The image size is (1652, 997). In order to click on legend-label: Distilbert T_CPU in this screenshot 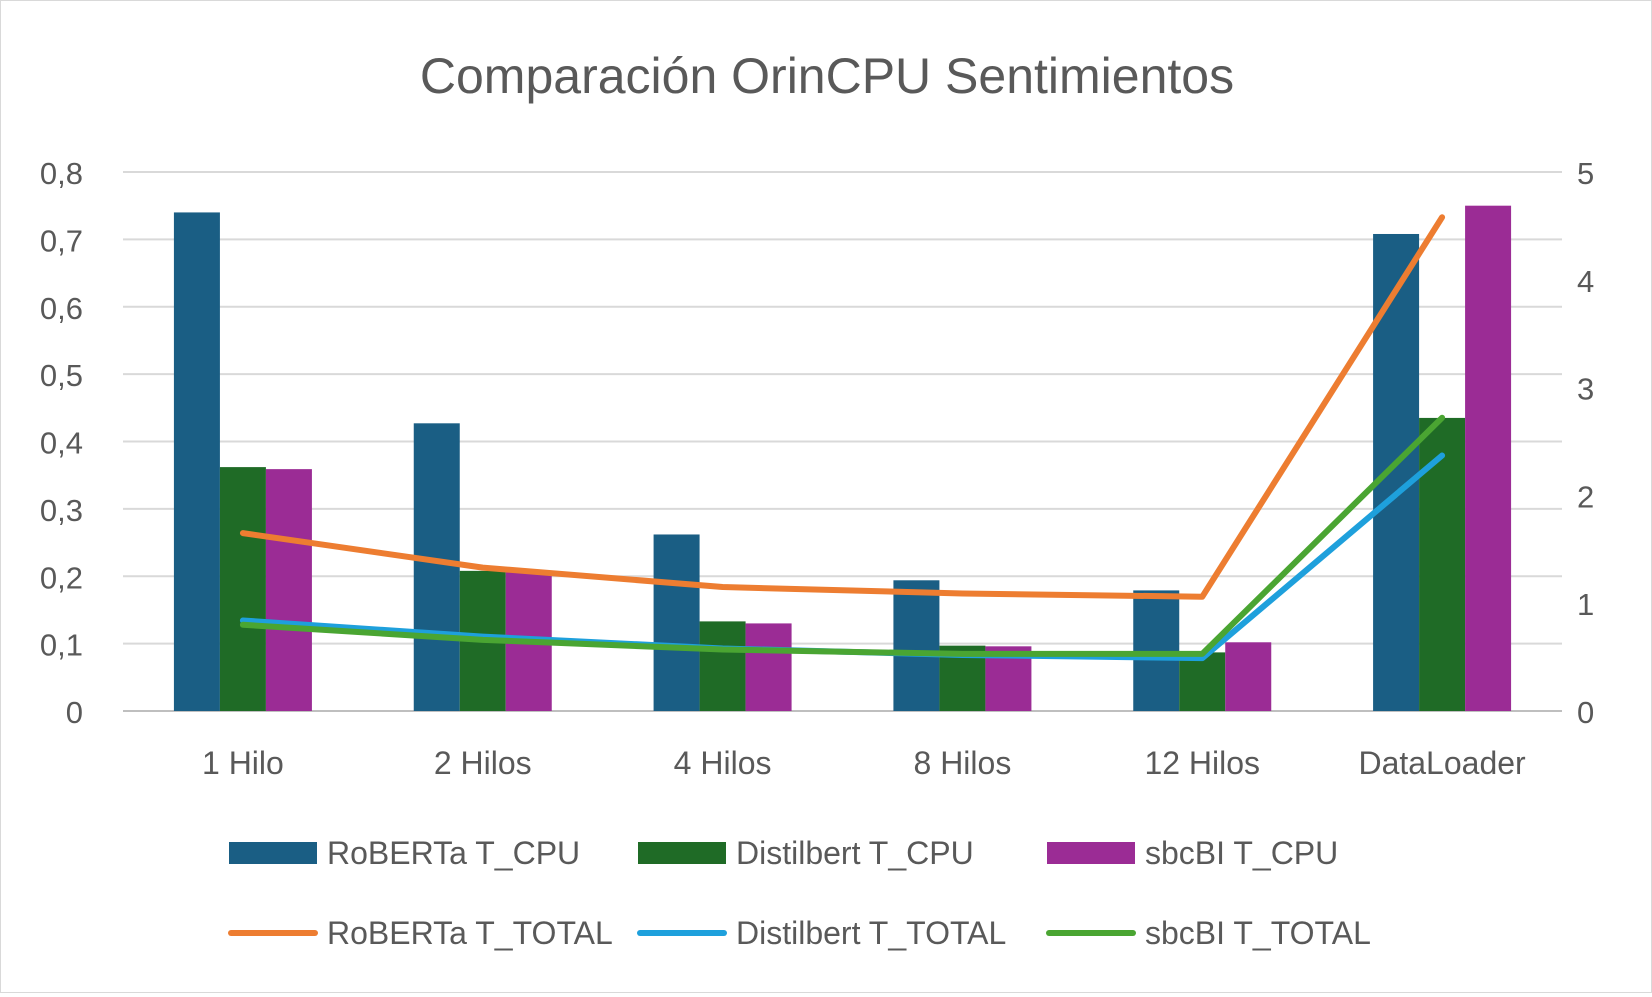, I will do `click(855, 853)`.